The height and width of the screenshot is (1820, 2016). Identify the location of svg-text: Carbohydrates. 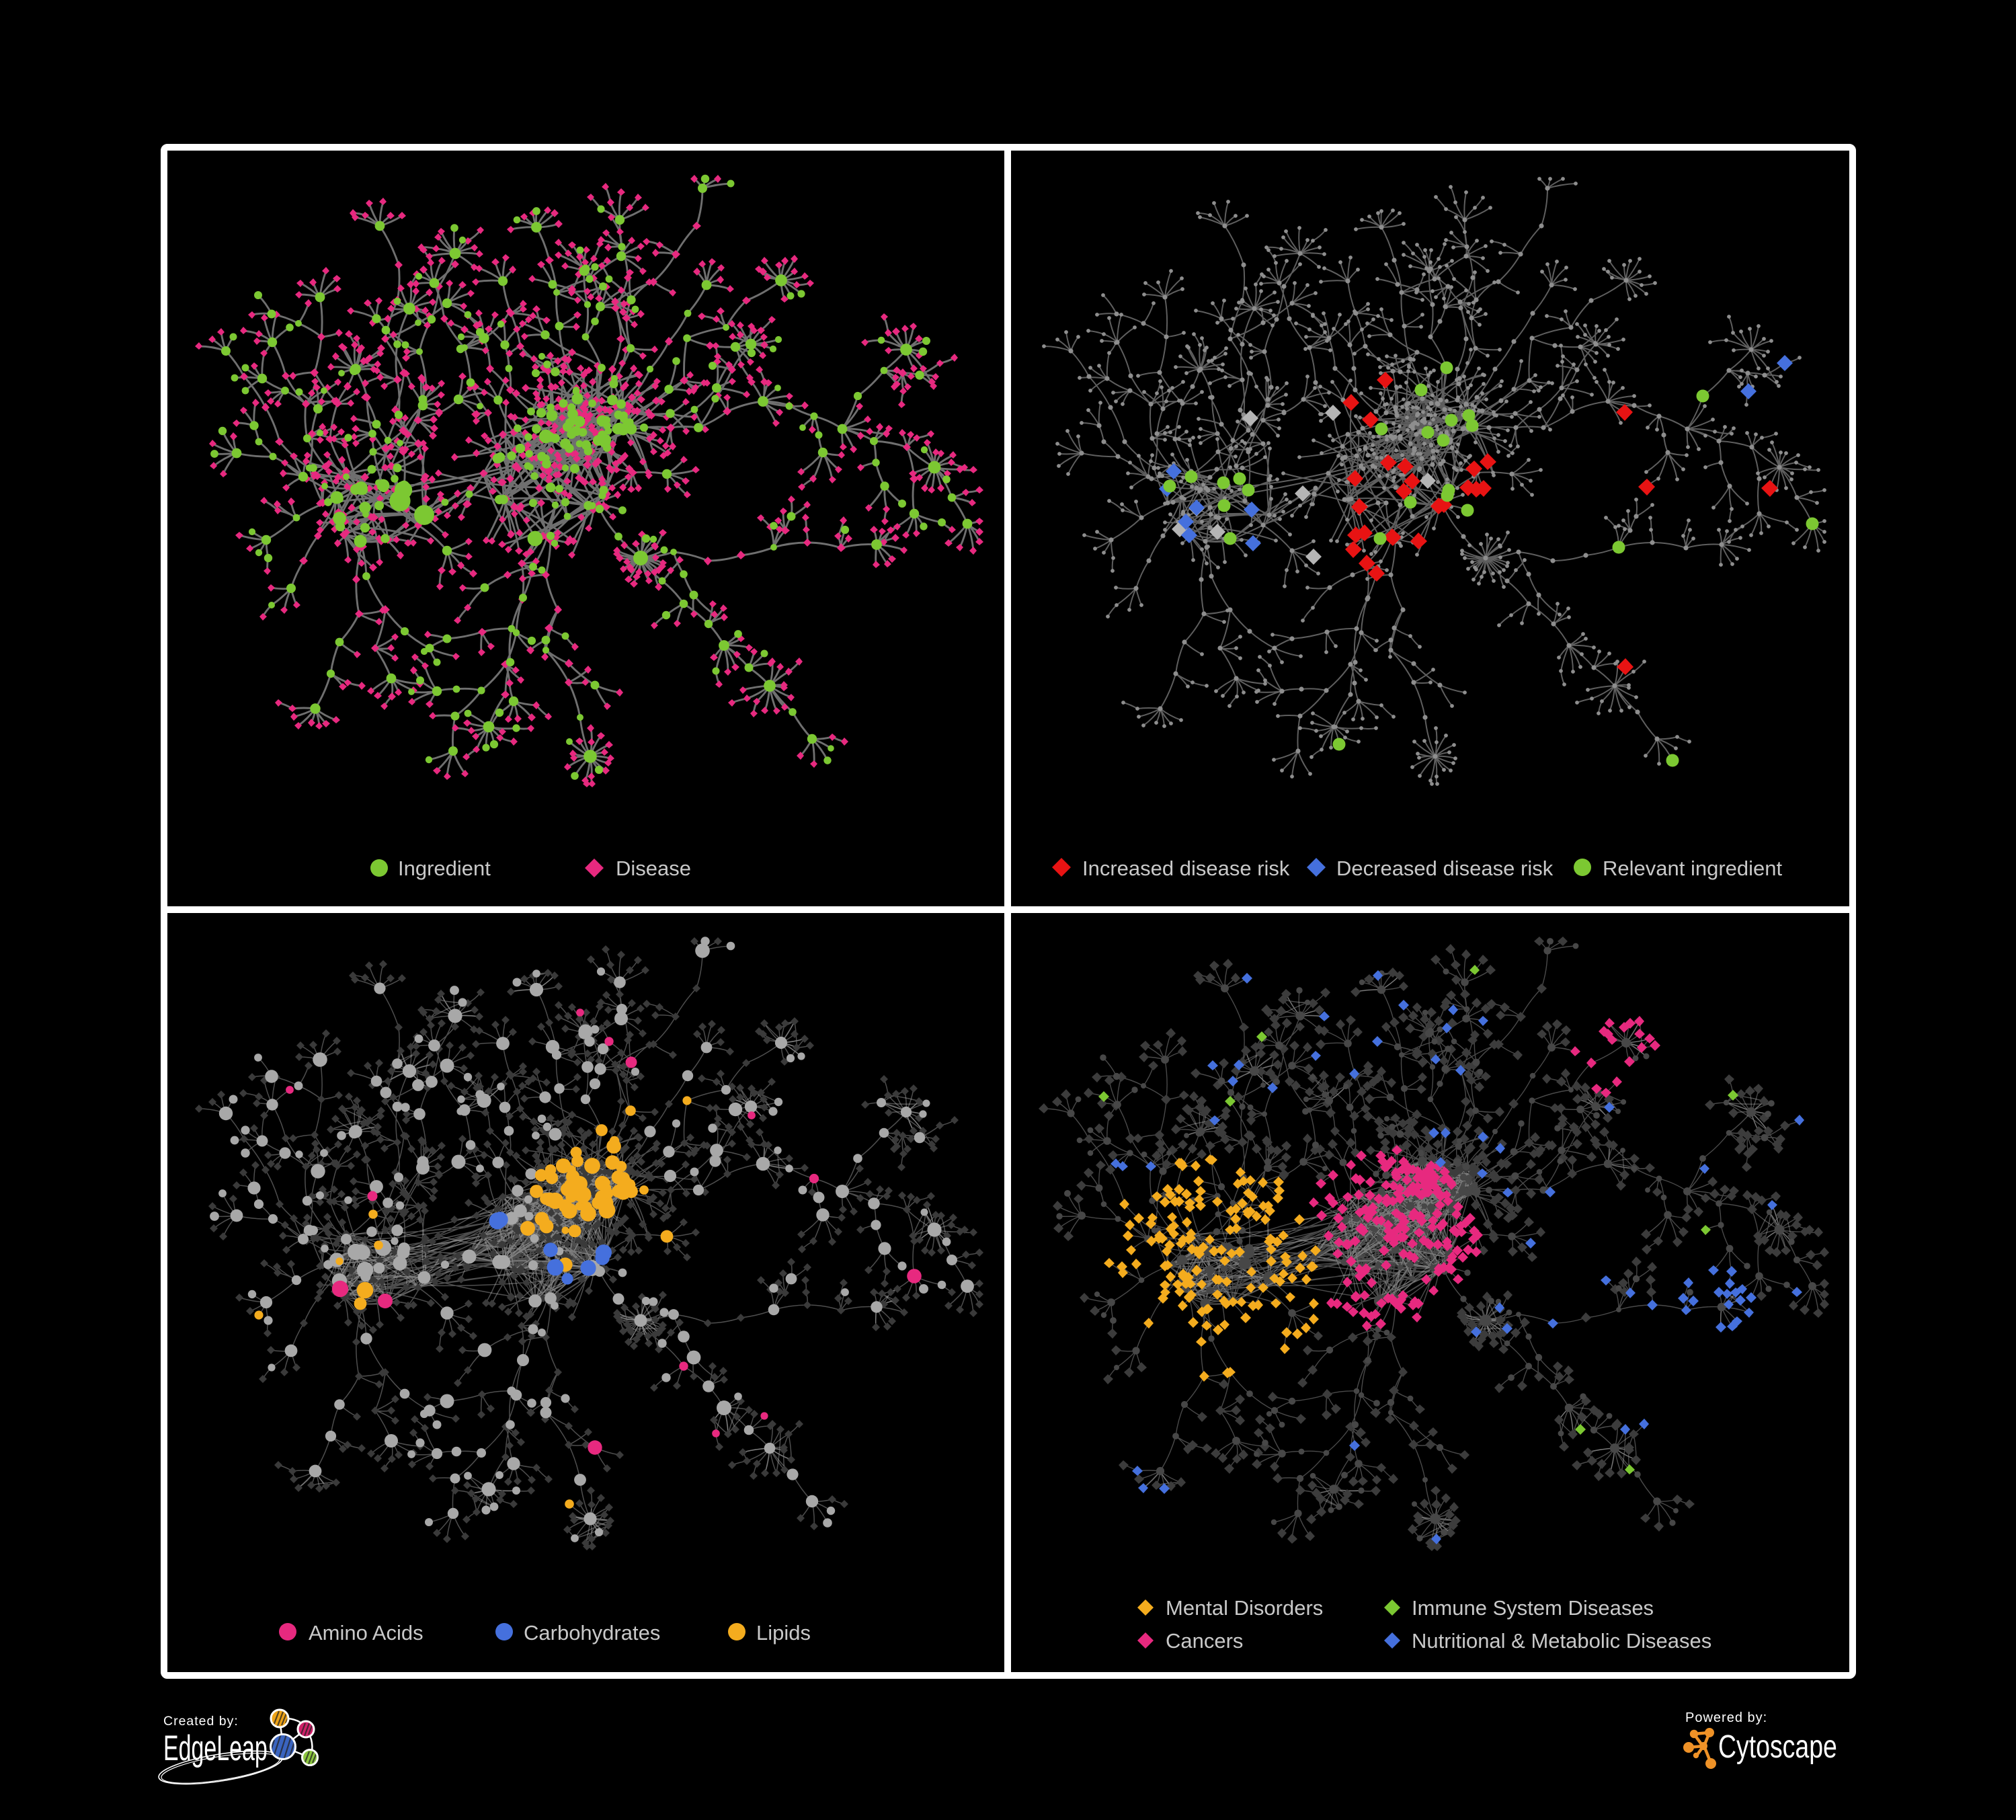
(592, 1633).